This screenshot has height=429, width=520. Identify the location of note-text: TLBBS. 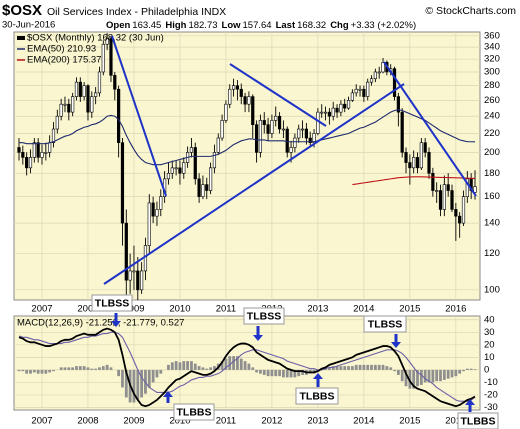
(317, 396).